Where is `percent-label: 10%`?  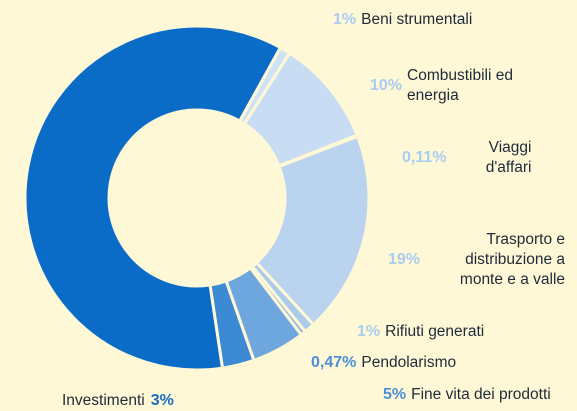
percent-label: 10% is located at coordinates (386, 85).